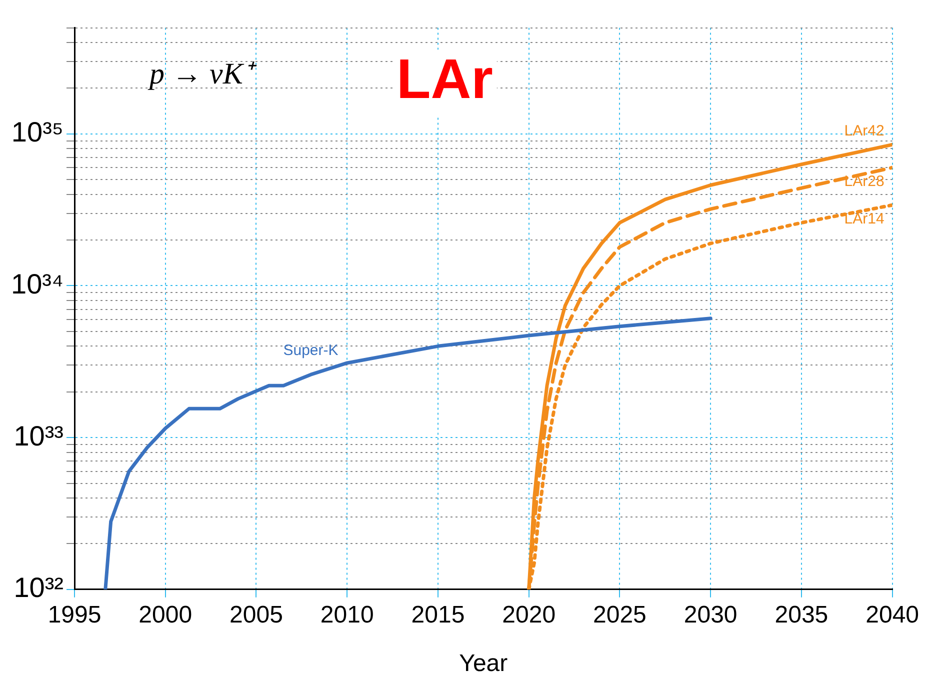 This screenshot has height=691, width=931. What do you see at coordinates (619, 614) in the screenshot?
I see `x-tick-label: 2025` at bounding box center [619, 614].